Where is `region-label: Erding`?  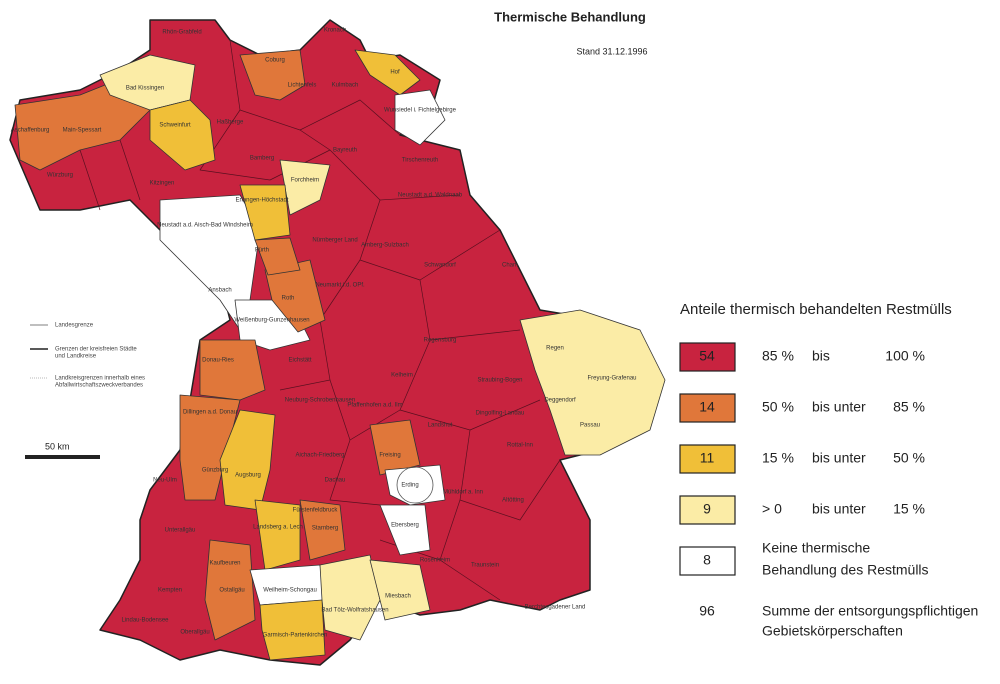 region-label: Erding is located at coordinates (409, 486).